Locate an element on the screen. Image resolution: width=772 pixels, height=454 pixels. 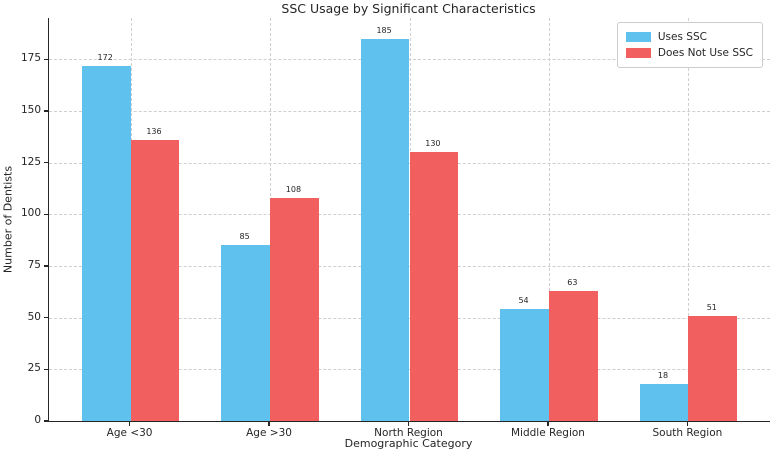
legend-item-uses-ssc: Uses SSC is located at coordinates (689, 37).